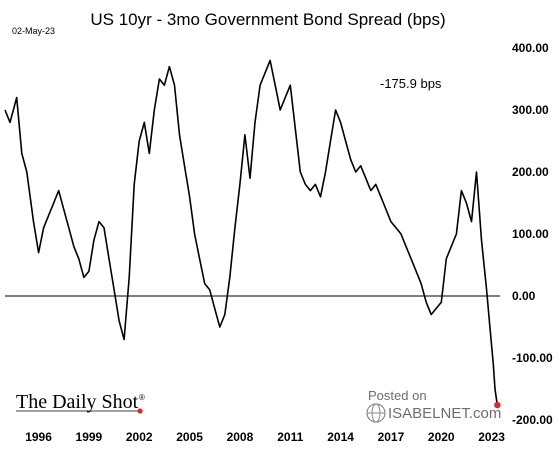  I want to click on x-tick-label: 2011, so click(290, 437).